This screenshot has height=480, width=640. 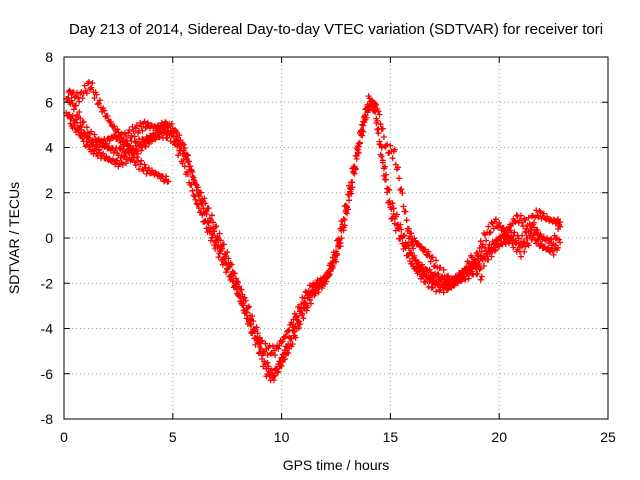 What do you see at coordinates (47, 329) in the screenshot?
I see `y-tick-label: -4` at bounding box center [47, 329].